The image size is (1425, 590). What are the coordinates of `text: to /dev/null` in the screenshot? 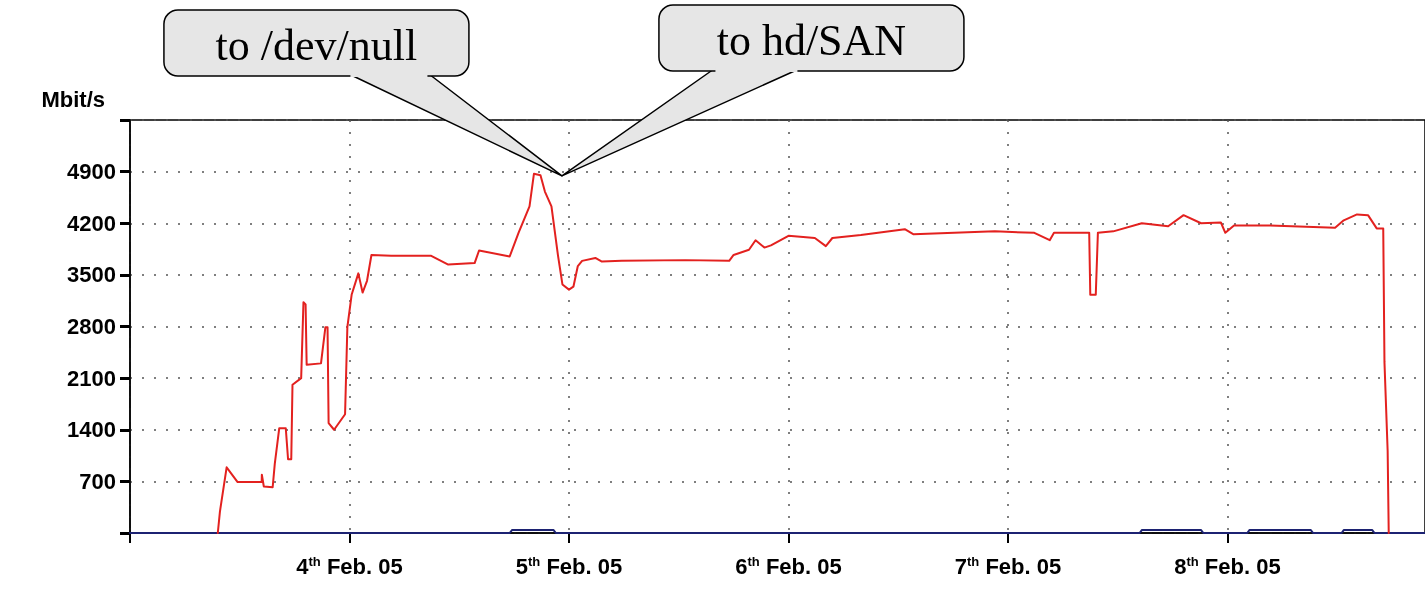 It's located at (316, 45).